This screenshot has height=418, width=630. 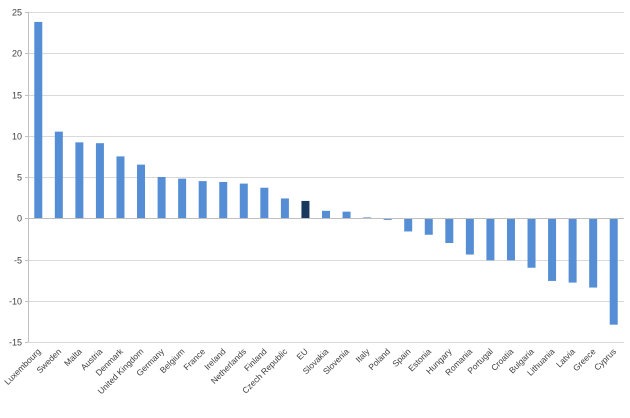 I want to click on bar-latvia, so click(x=572, y=250).